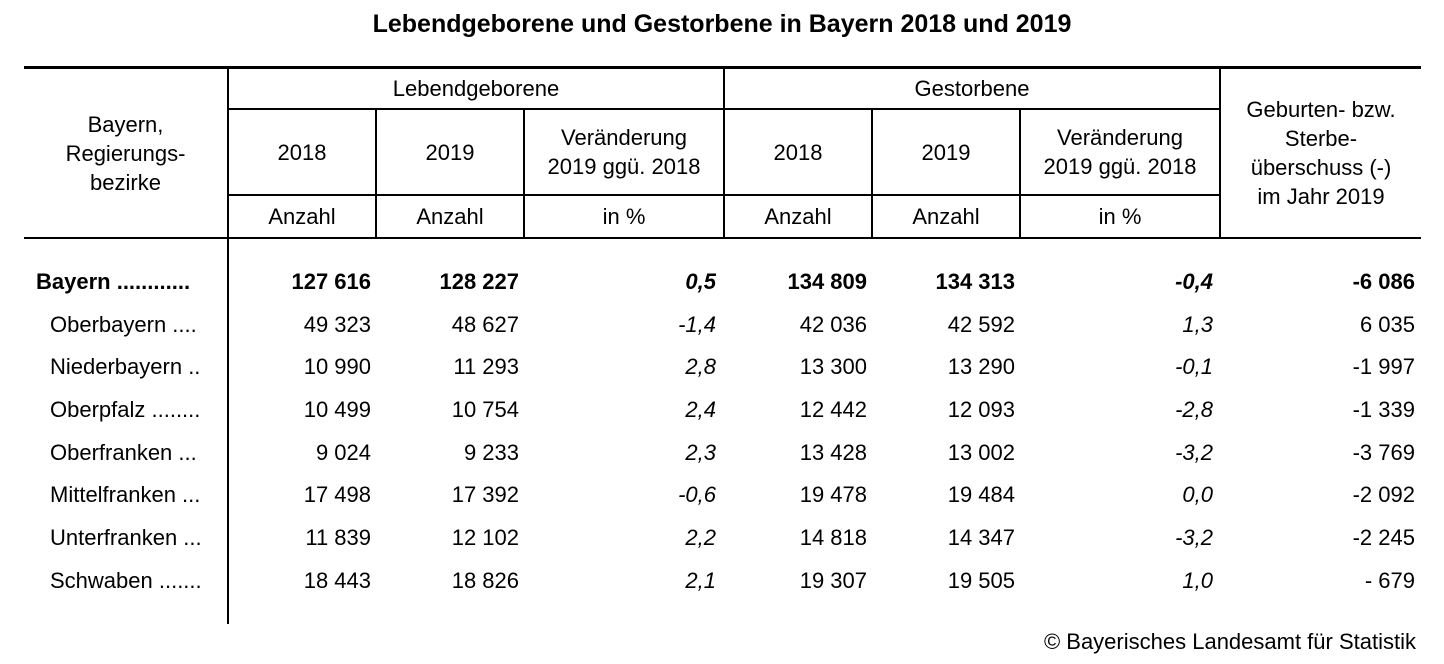 This screenshot has height=664, width=1444. Describe the element at coordinates (476, 88) in the screenshot. I see `births-group-header: Lebendgeborene` at that location.